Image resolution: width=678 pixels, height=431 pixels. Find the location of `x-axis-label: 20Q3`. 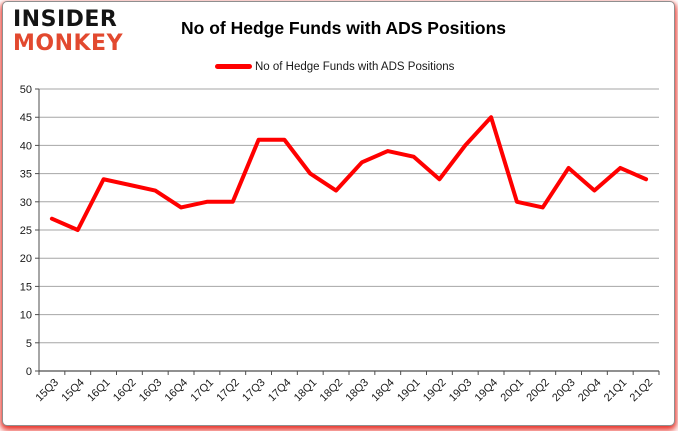

x-axis-label: 20Q3 is located at coordinates (564, 391).